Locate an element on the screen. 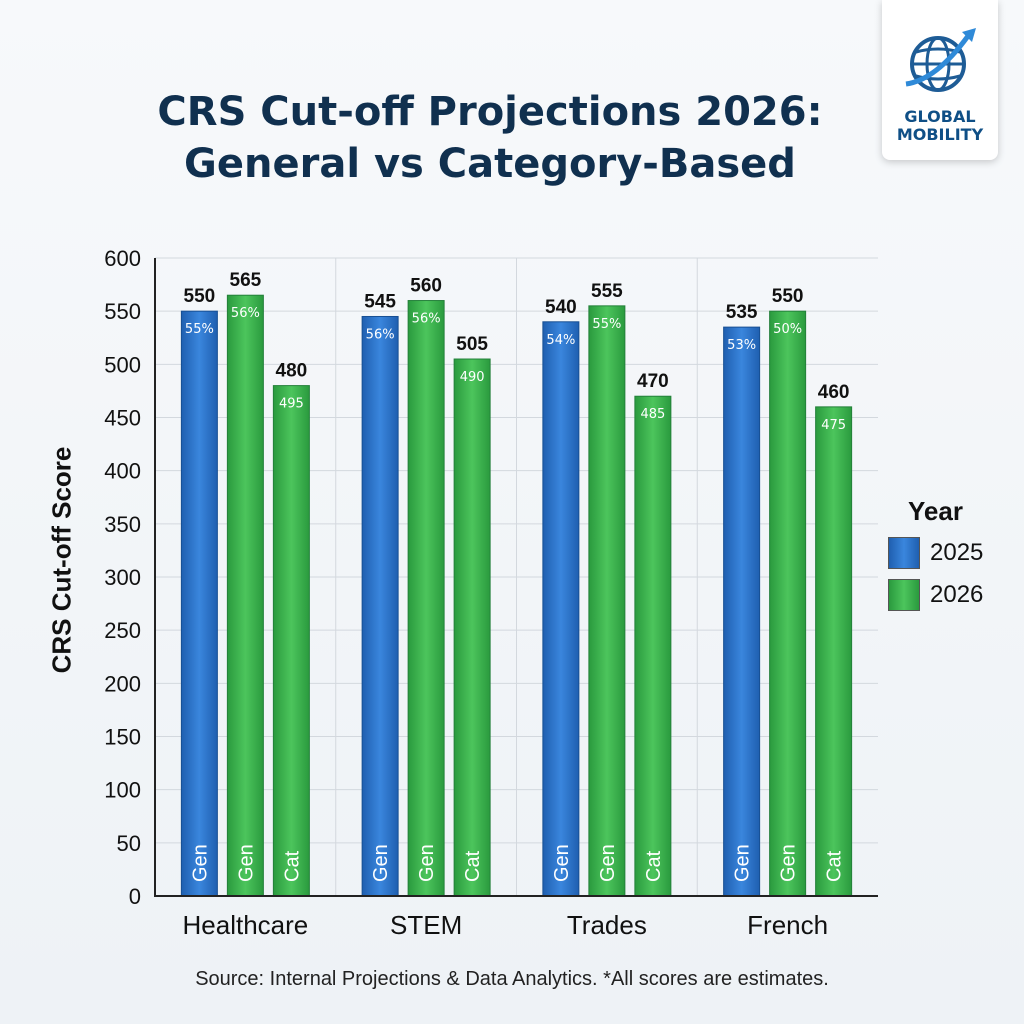 The width and height of the screenshot is (1024, 1024). y-tick-label-250: 250 is located at coordinates (122, 630).